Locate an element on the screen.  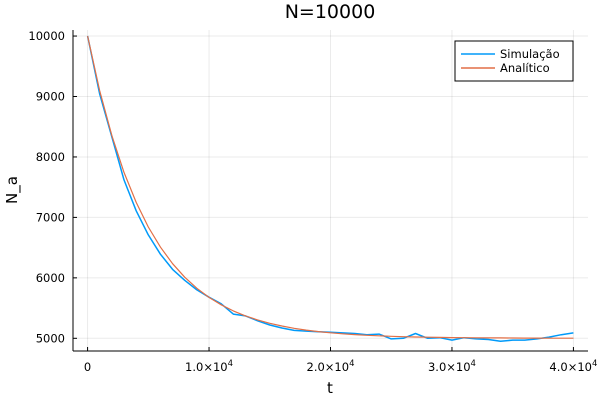
x-tick-label: 0 is located at coordinates (87, 367).